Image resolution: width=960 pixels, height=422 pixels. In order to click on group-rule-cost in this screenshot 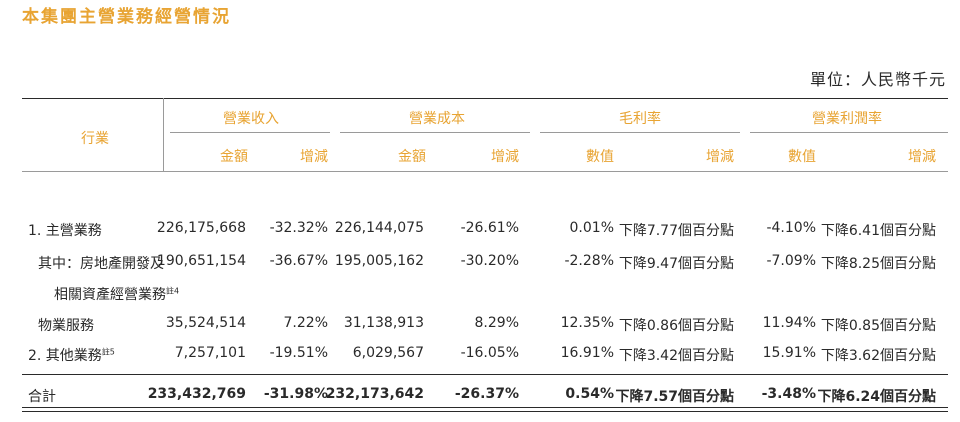, I will do `click(435, 132)`.